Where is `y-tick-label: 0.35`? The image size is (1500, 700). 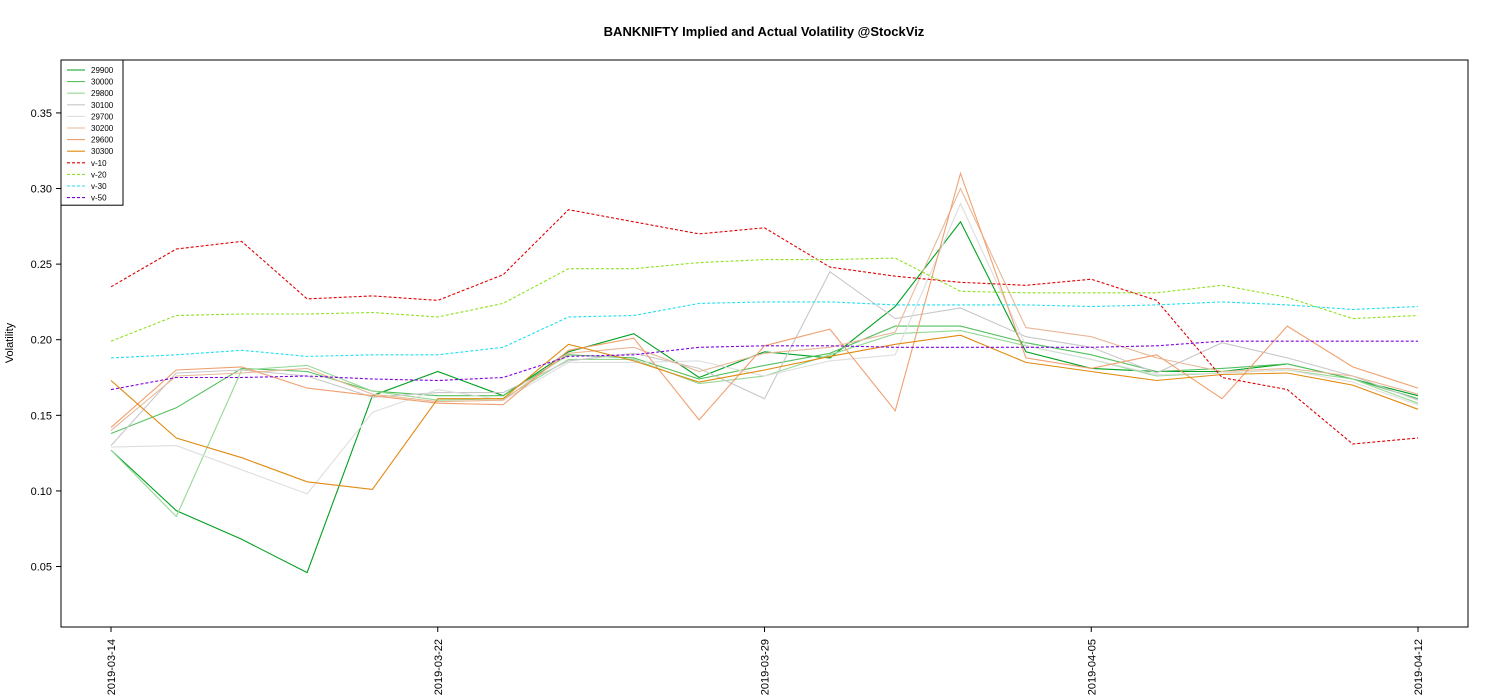
y-tick-label: 0.35 is located at coordinates (41, 114).